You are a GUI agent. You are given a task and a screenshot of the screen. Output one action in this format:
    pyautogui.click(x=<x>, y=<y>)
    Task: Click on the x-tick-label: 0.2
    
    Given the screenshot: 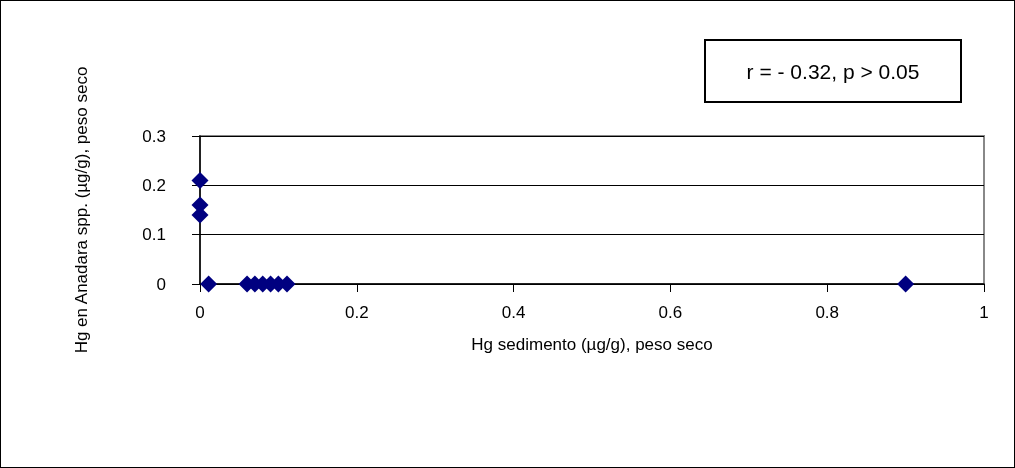 What is the action you would take?
    pyautogui.click(x=356, y=312)
    